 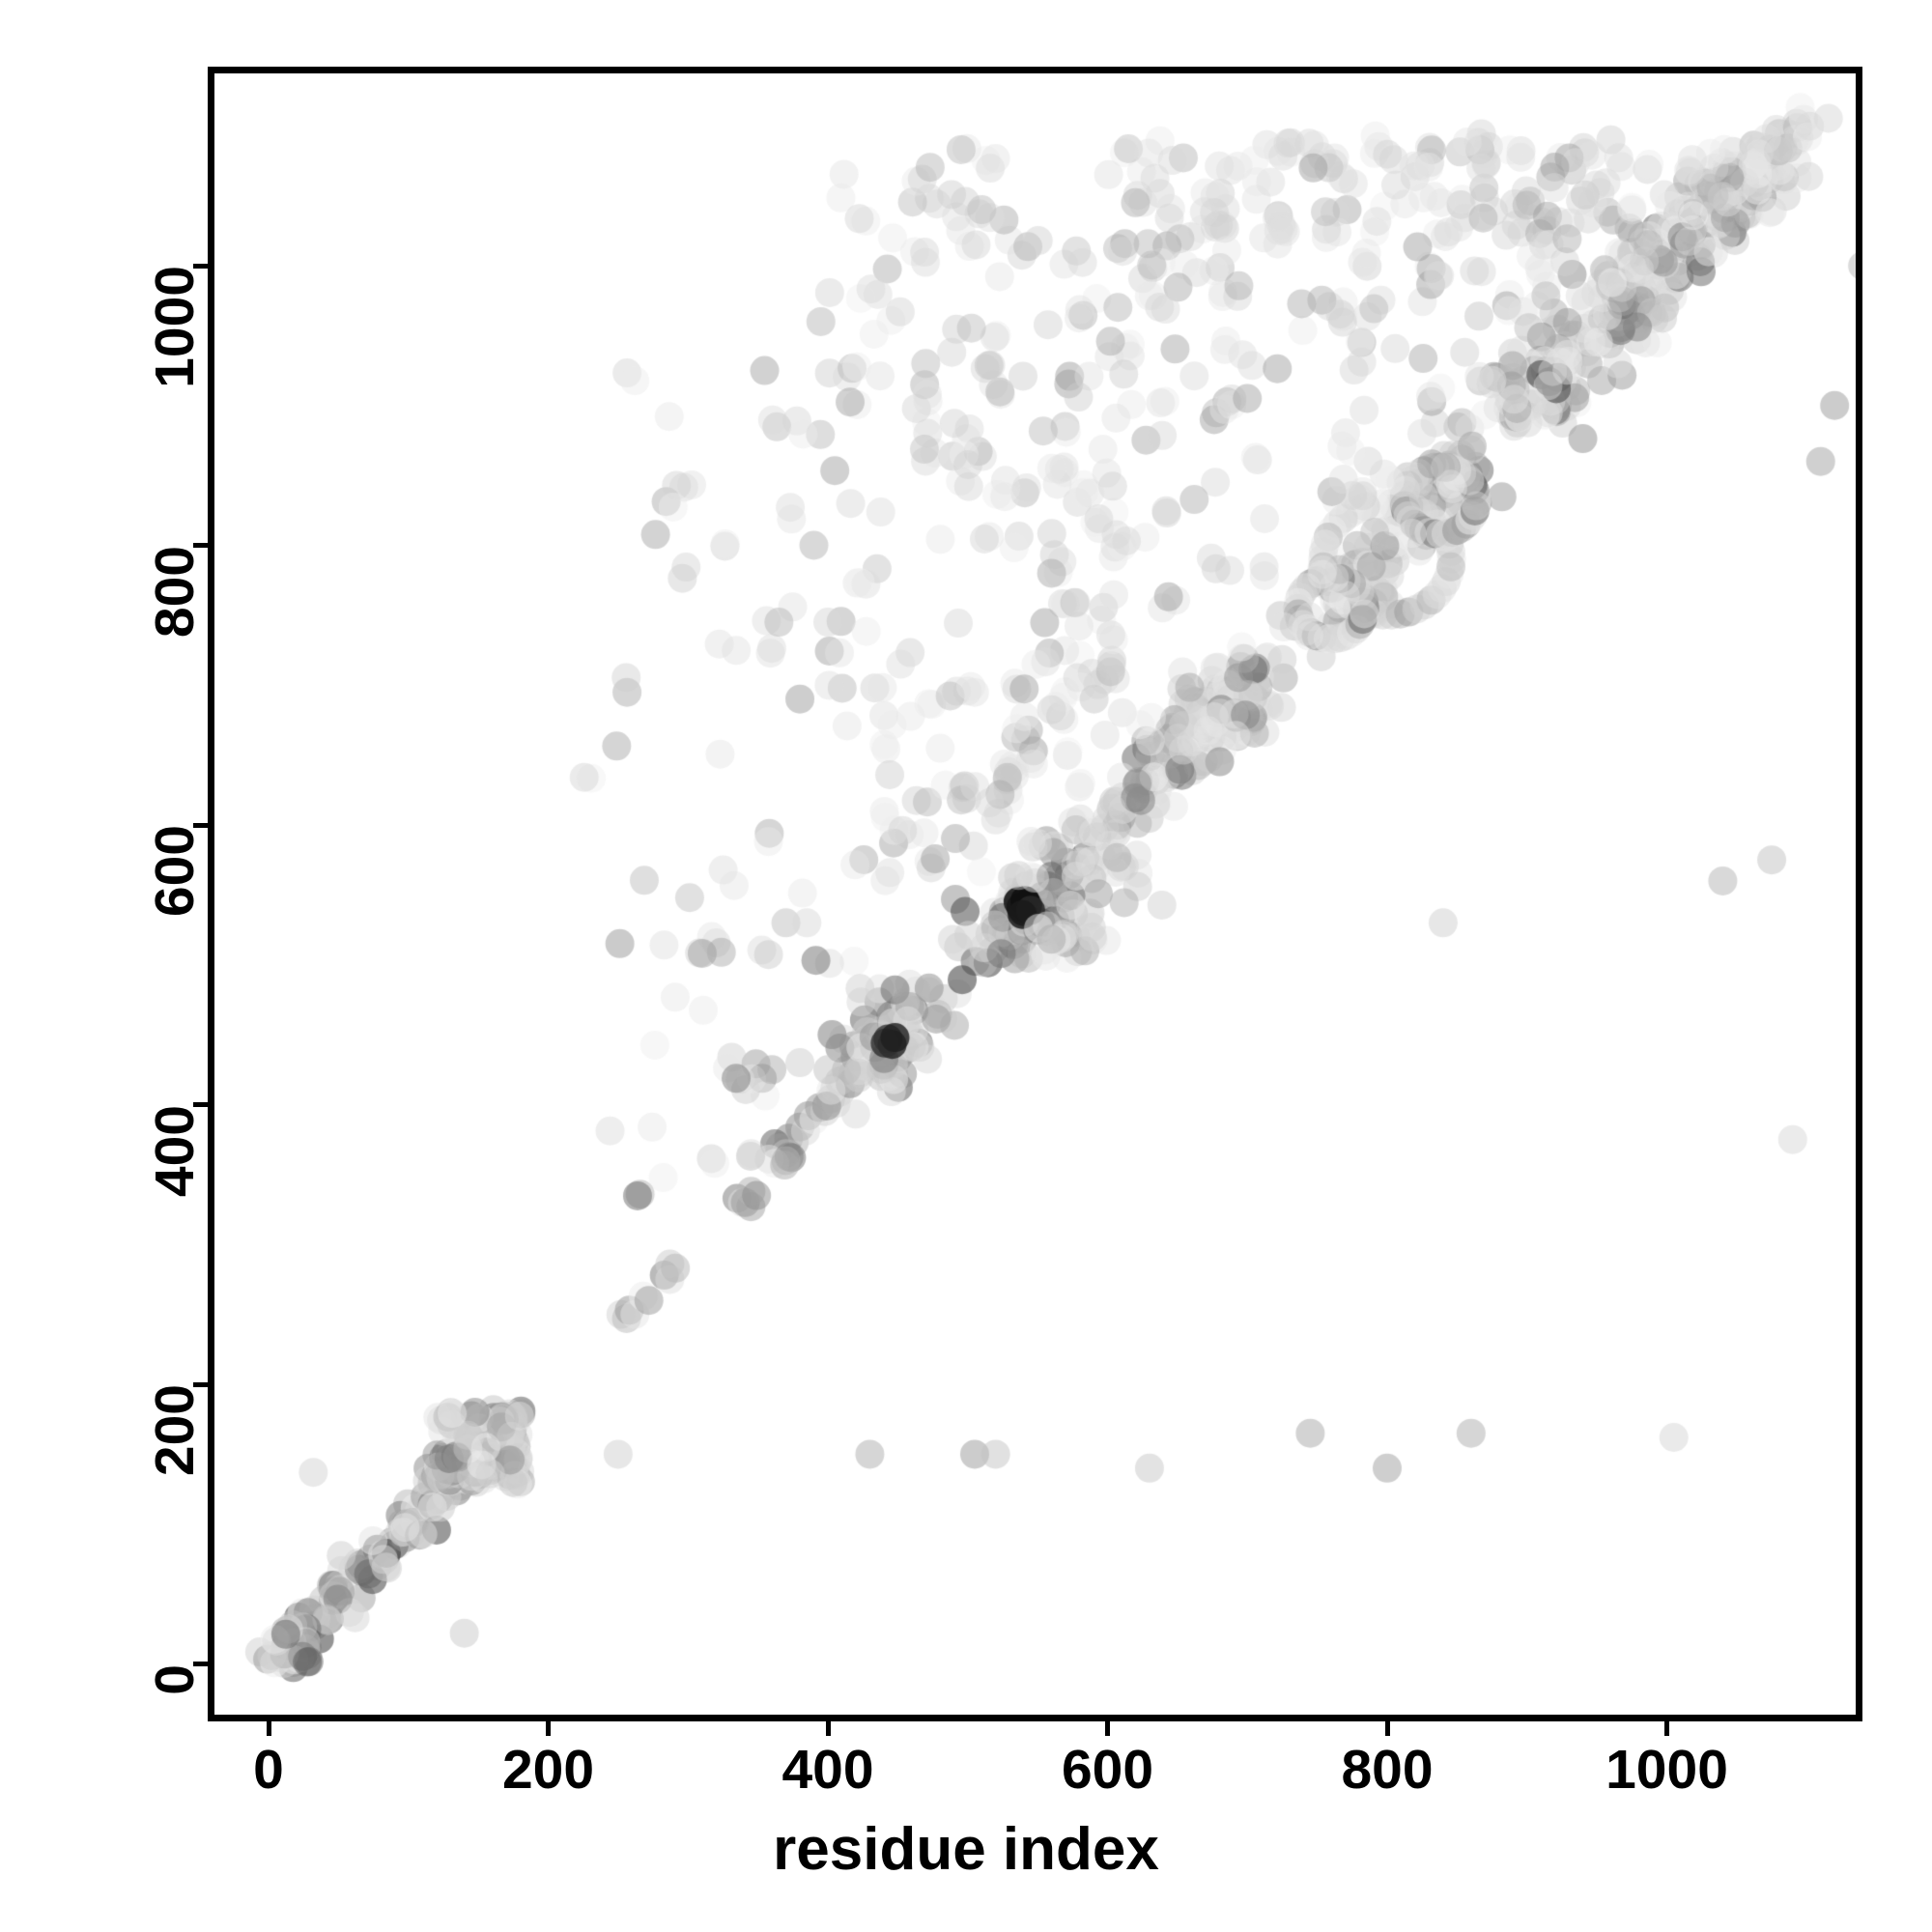 I want to click on x-tick-label: 600, so click(x=1107, y=1770).